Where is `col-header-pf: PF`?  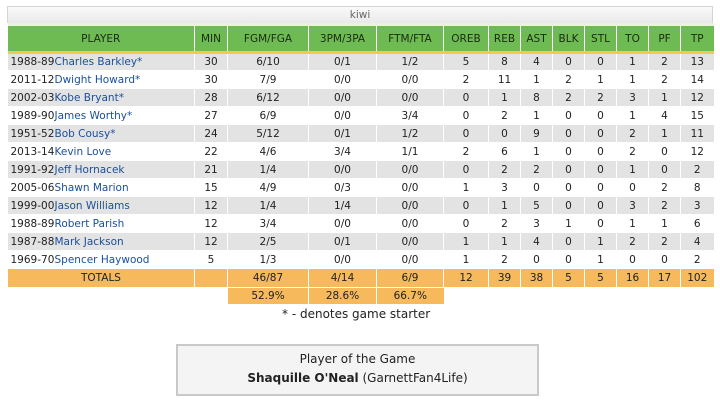 col-header-pf: PF is located at coordinates (664, 38).